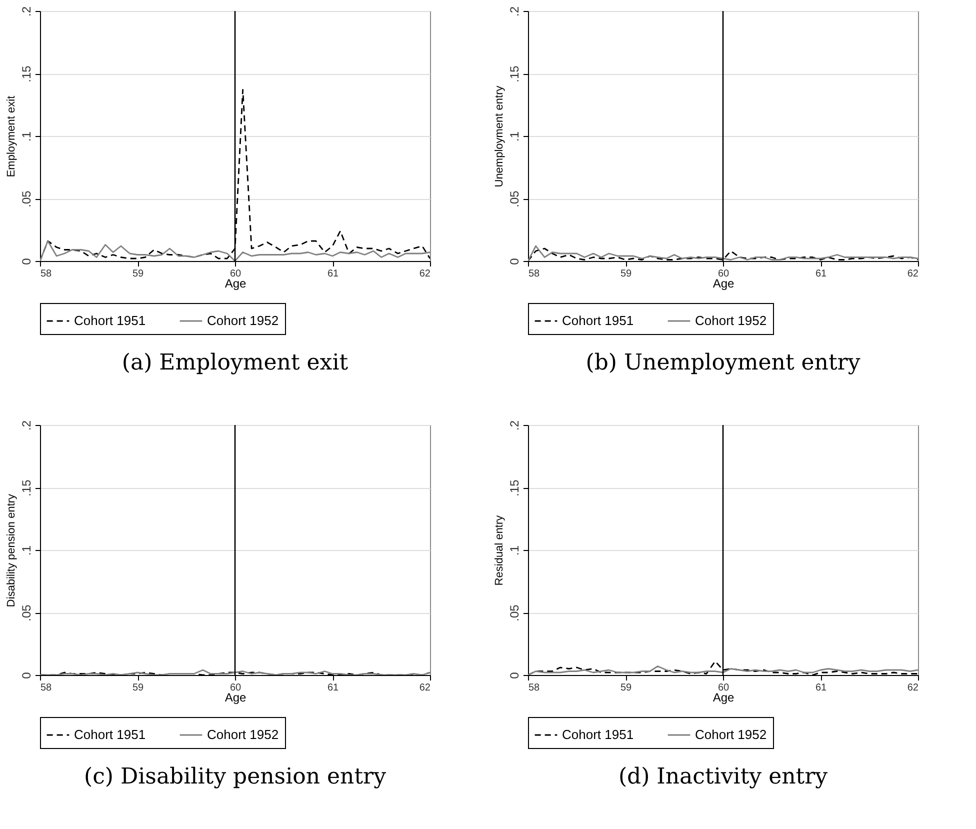  Describe the element at coordinates (500, 550) in the screenshot. I see `y-axis-title: Residual entry` at that location.